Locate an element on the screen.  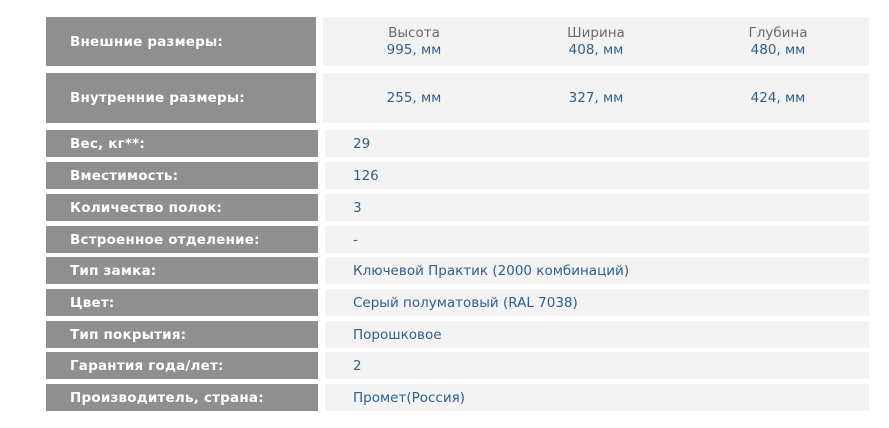
width-col: 327, мм is located at coordinates (596, 98).